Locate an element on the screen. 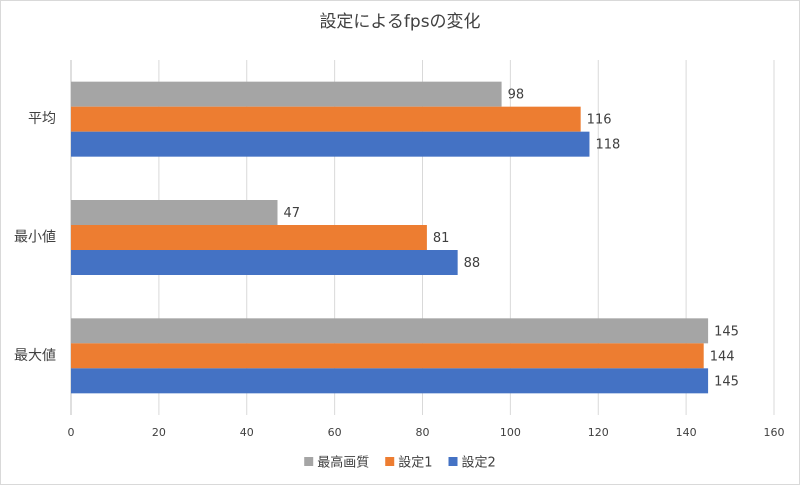 The image size is (800, 485). x-tick-label: 60 is located at coordinates (335, 432).